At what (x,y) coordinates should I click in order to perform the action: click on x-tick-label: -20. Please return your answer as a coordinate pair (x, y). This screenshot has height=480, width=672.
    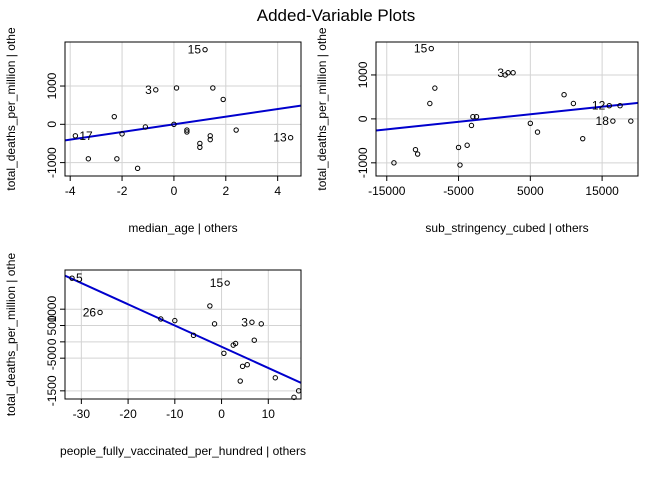
    Looking at the image, I should click on (128, 414).